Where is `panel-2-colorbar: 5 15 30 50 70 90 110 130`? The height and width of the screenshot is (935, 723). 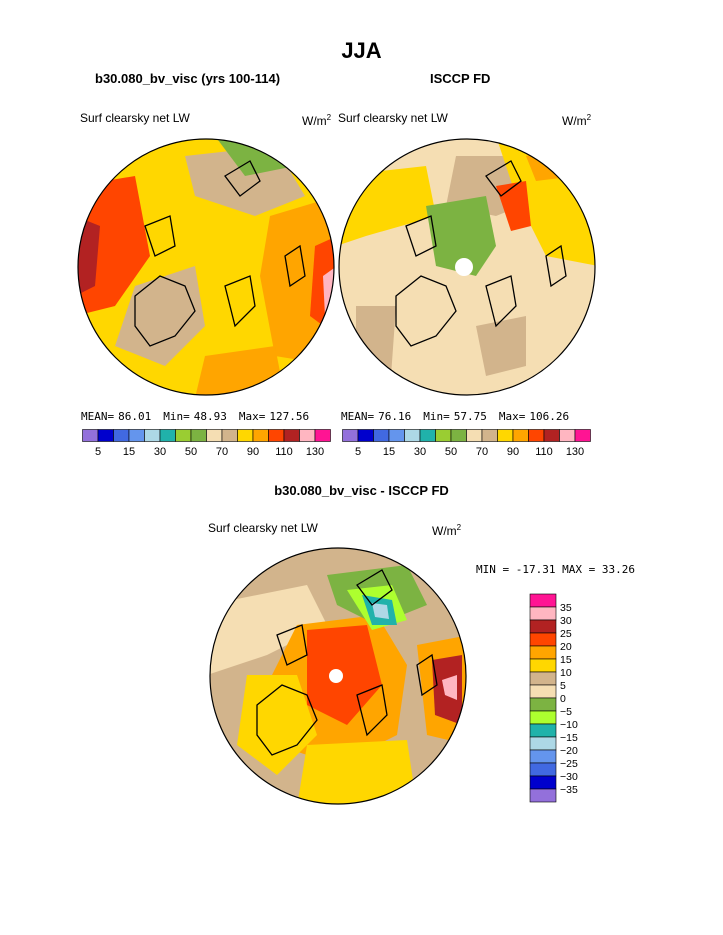
panel-2-colorbar: 5 15 30 50 70 90 110 130 is located at coordinates (466, 443).